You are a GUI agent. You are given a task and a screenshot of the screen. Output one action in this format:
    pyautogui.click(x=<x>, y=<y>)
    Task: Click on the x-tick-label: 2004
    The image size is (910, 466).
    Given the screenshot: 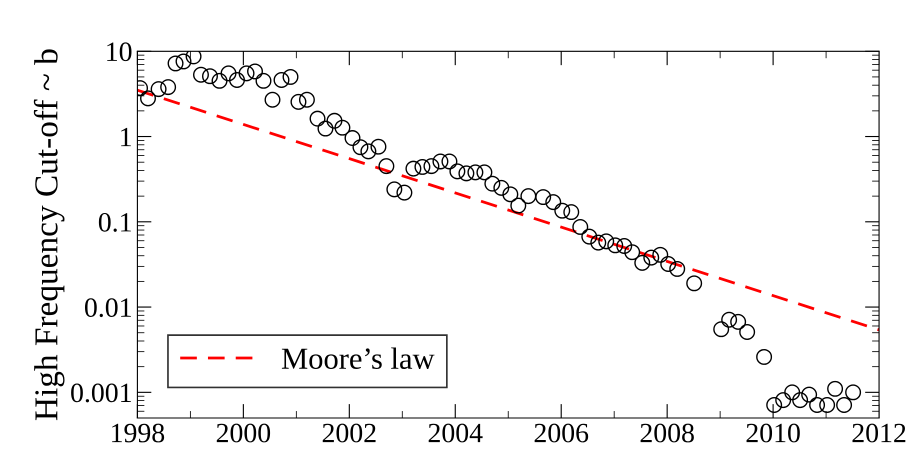 What is the action you would take?
    pyautogui.click(x=455, y=433)
    